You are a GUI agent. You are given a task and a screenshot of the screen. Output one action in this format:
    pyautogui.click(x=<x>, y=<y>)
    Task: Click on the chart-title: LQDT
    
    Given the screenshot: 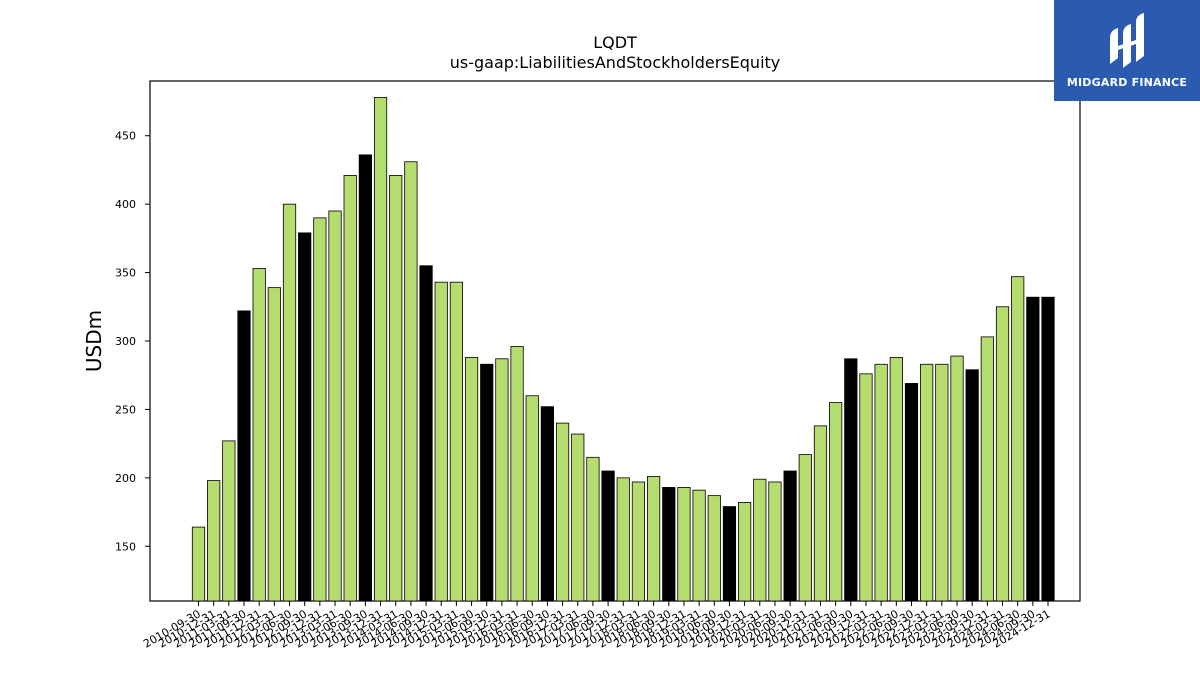 What is the action you would take?
    pyautogui.click(x=615, y=42)
    